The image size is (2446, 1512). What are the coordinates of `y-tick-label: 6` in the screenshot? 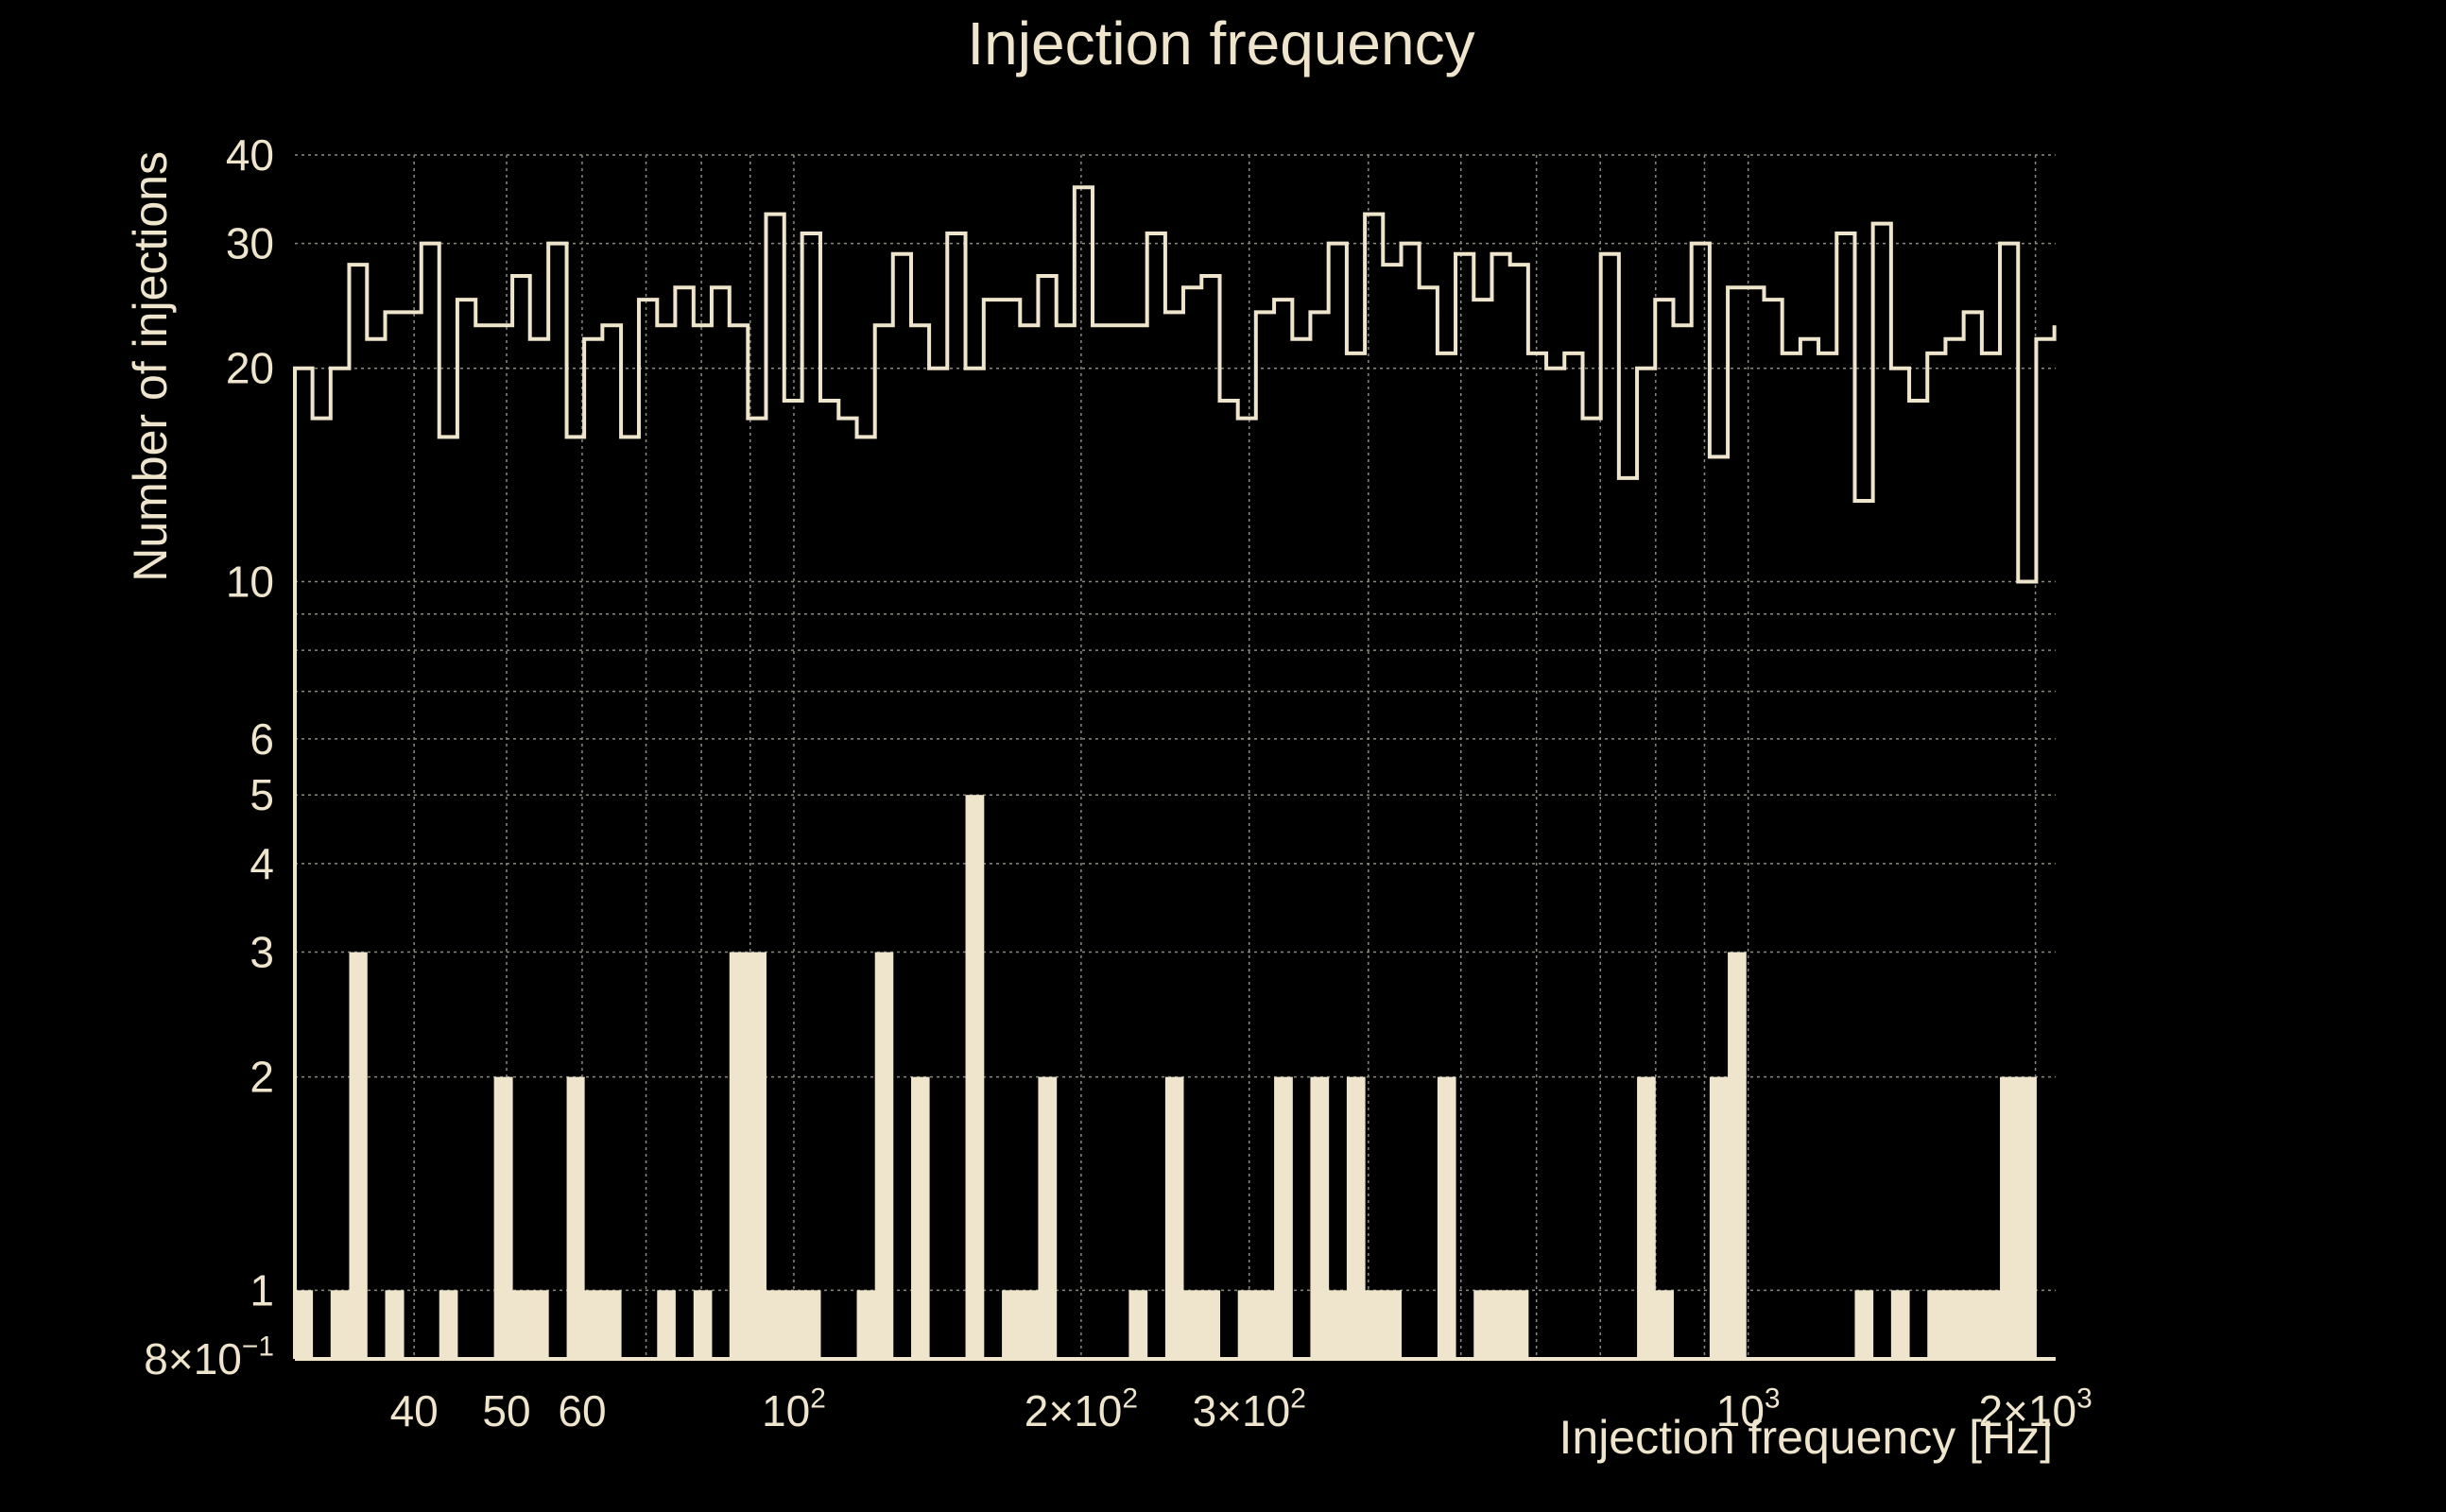 It's located at (262, 739).